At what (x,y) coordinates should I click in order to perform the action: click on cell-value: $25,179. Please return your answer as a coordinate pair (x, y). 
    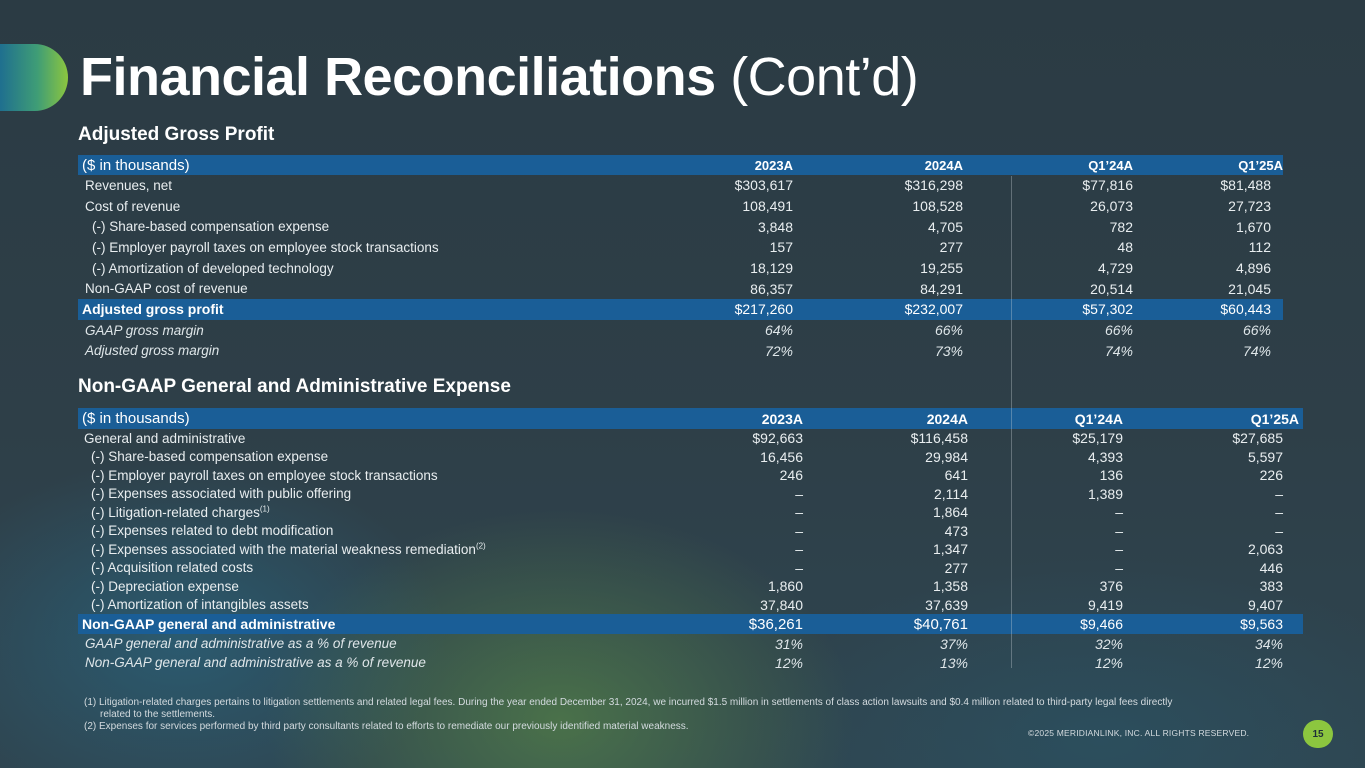
    Looking at the image, I should click on (1097, 438).